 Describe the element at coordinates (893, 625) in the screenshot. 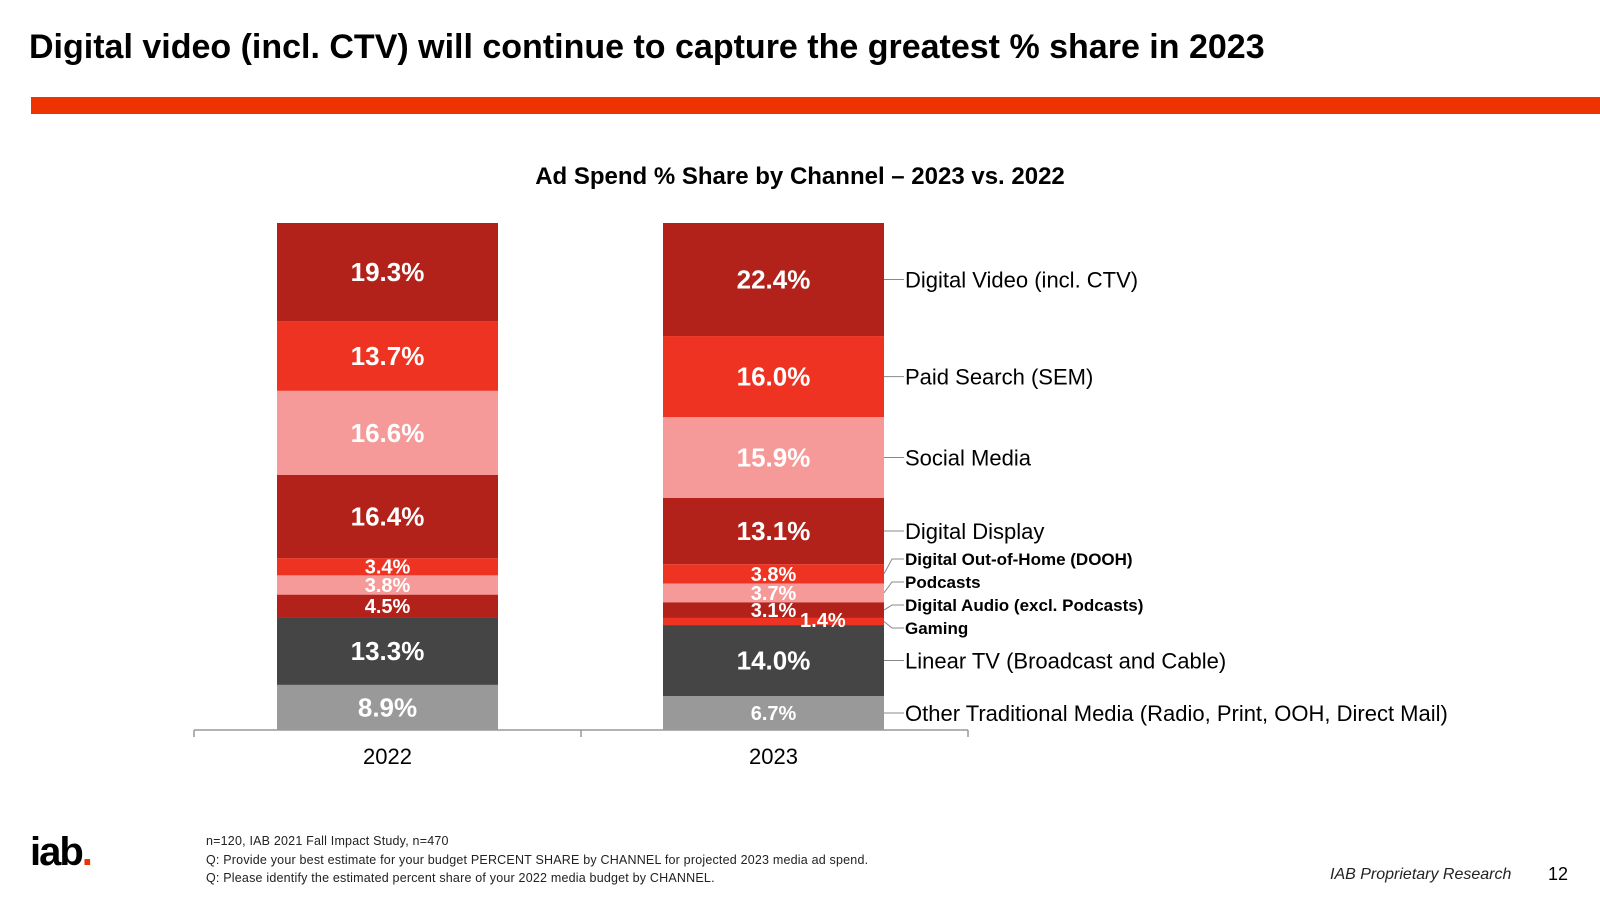

I see `legend-leader-gaming` at that location.